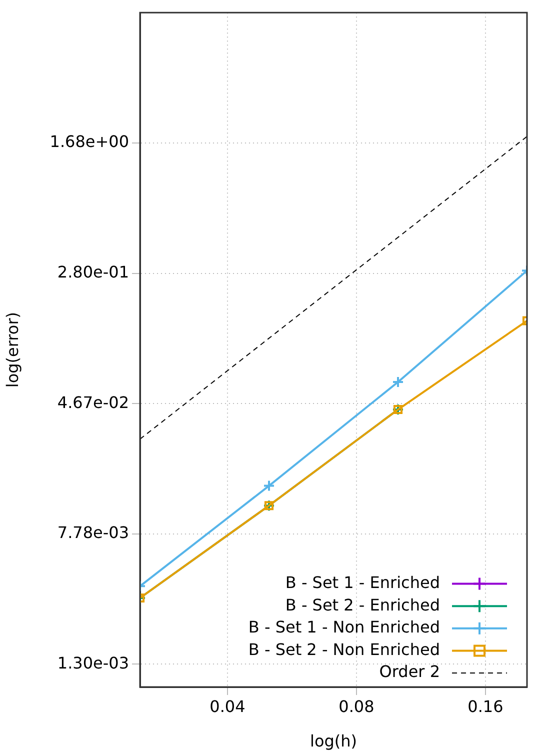  What do you see at coordinates (93, 662) in the screenshot?
I see `y-tick-label: 1.30e-03` at bounding box center [93, 662].